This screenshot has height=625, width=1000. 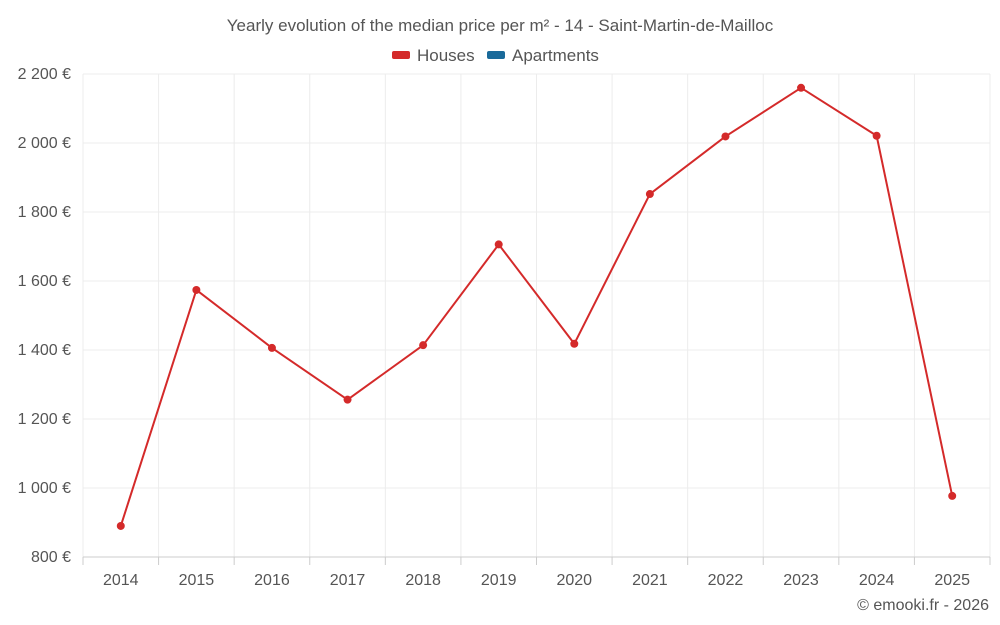 I want to click on legend-label-houses: Houses, so click(x=446, y=55).